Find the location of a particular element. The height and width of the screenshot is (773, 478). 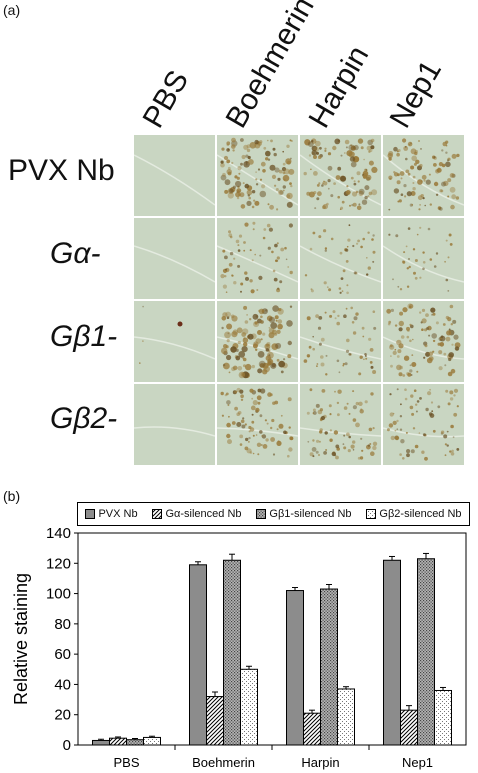

y-tick-label: 40 is located at coordinates (62, 684).